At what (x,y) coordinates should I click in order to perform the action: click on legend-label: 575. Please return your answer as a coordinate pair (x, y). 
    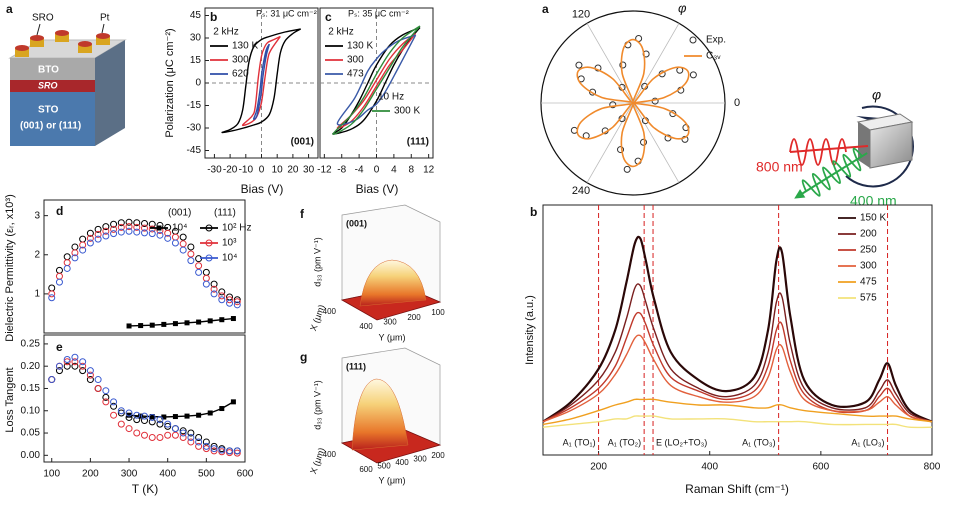
    Looking at the image, I should click on (868, 298).